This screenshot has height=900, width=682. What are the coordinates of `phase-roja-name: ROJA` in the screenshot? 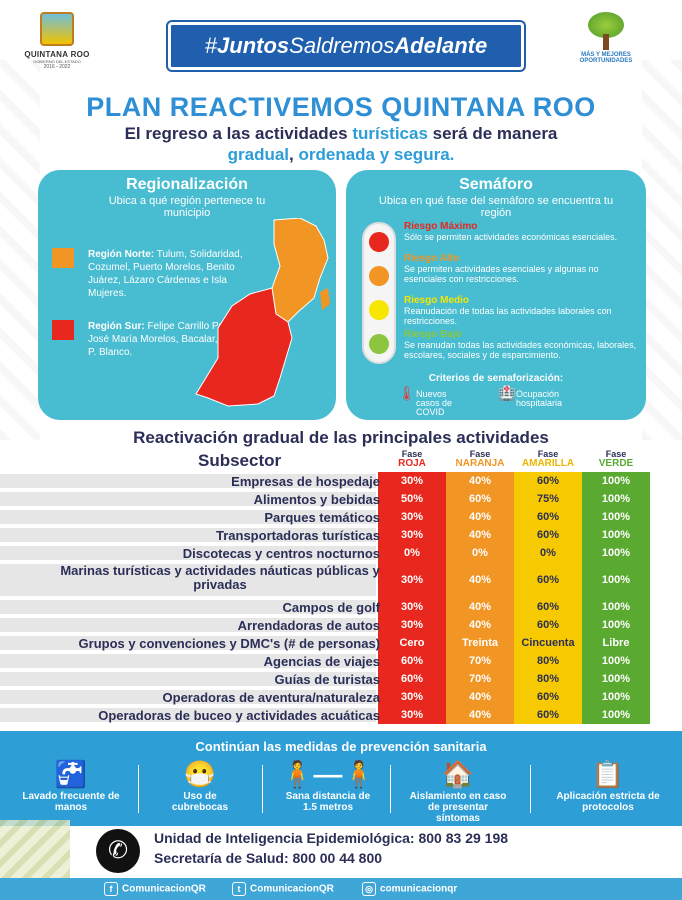 It's located at (412, 463).